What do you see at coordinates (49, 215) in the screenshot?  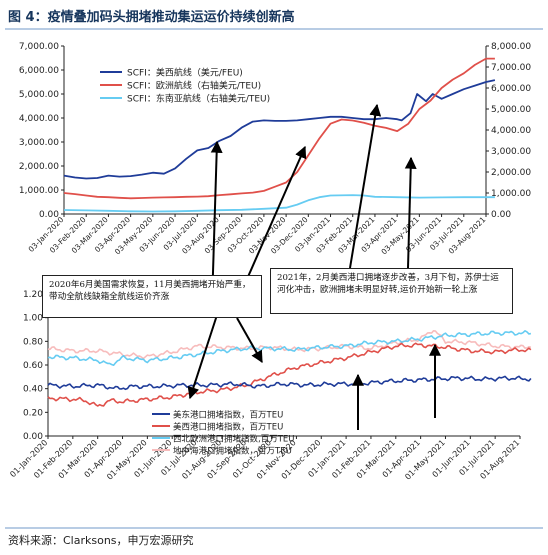 I see `y-left-tick-label: 0.00` at bounding box center [49, 215].